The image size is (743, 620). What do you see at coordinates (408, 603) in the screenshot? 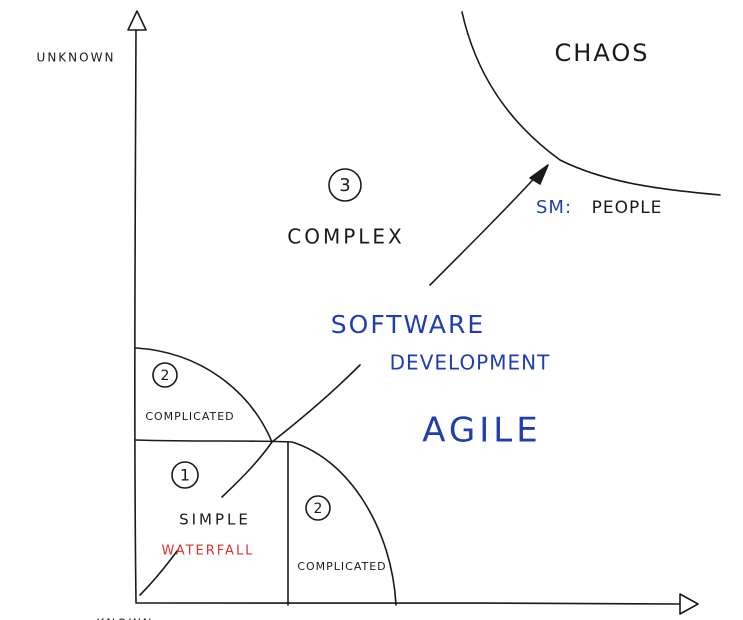
I see `x-axis` at bounding box center [408, 603].